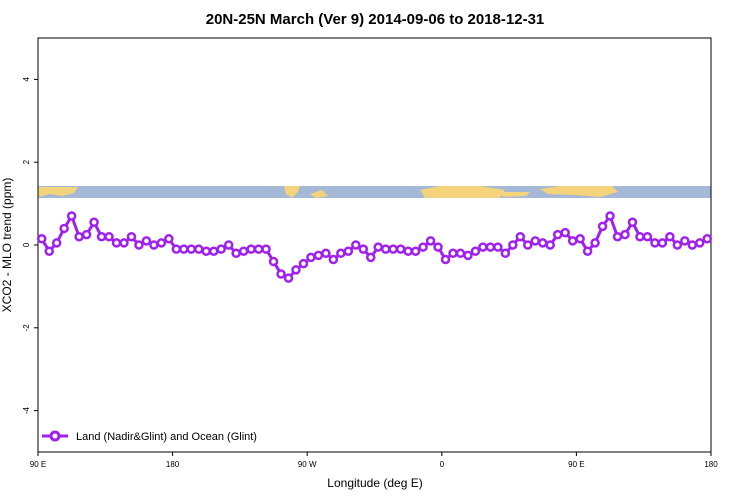 Image resolution: width=750 pixels, height=500 pixels. What do you see at coordinates (26, 161) in the screenshot?
I see `y-tick-label: 2` at bounding box center [26, 161].